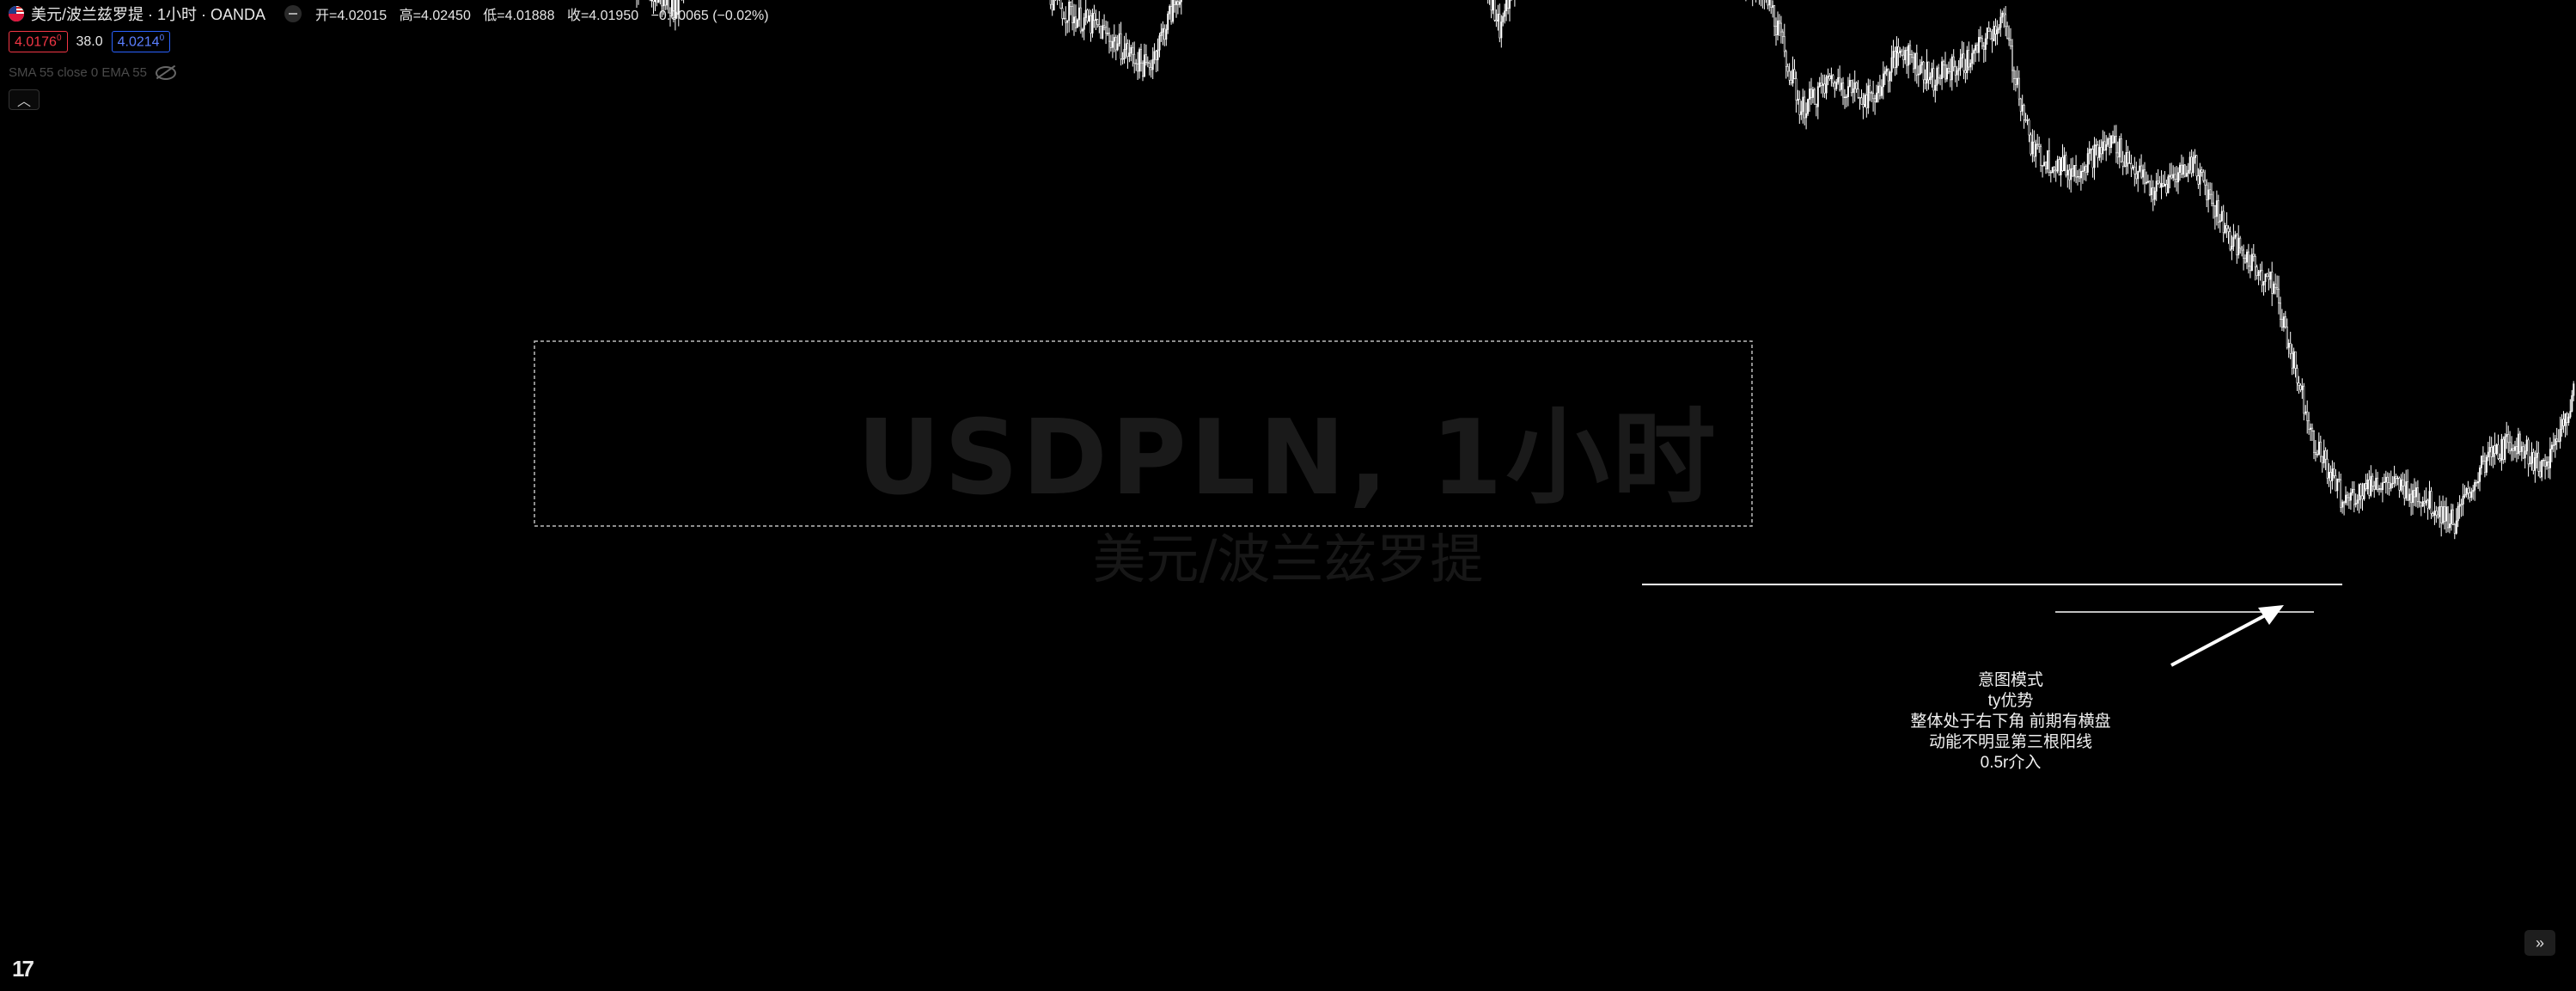 The image size is (2576, 991). I want to click on sell-button: 4.01760, so click(38, 42).